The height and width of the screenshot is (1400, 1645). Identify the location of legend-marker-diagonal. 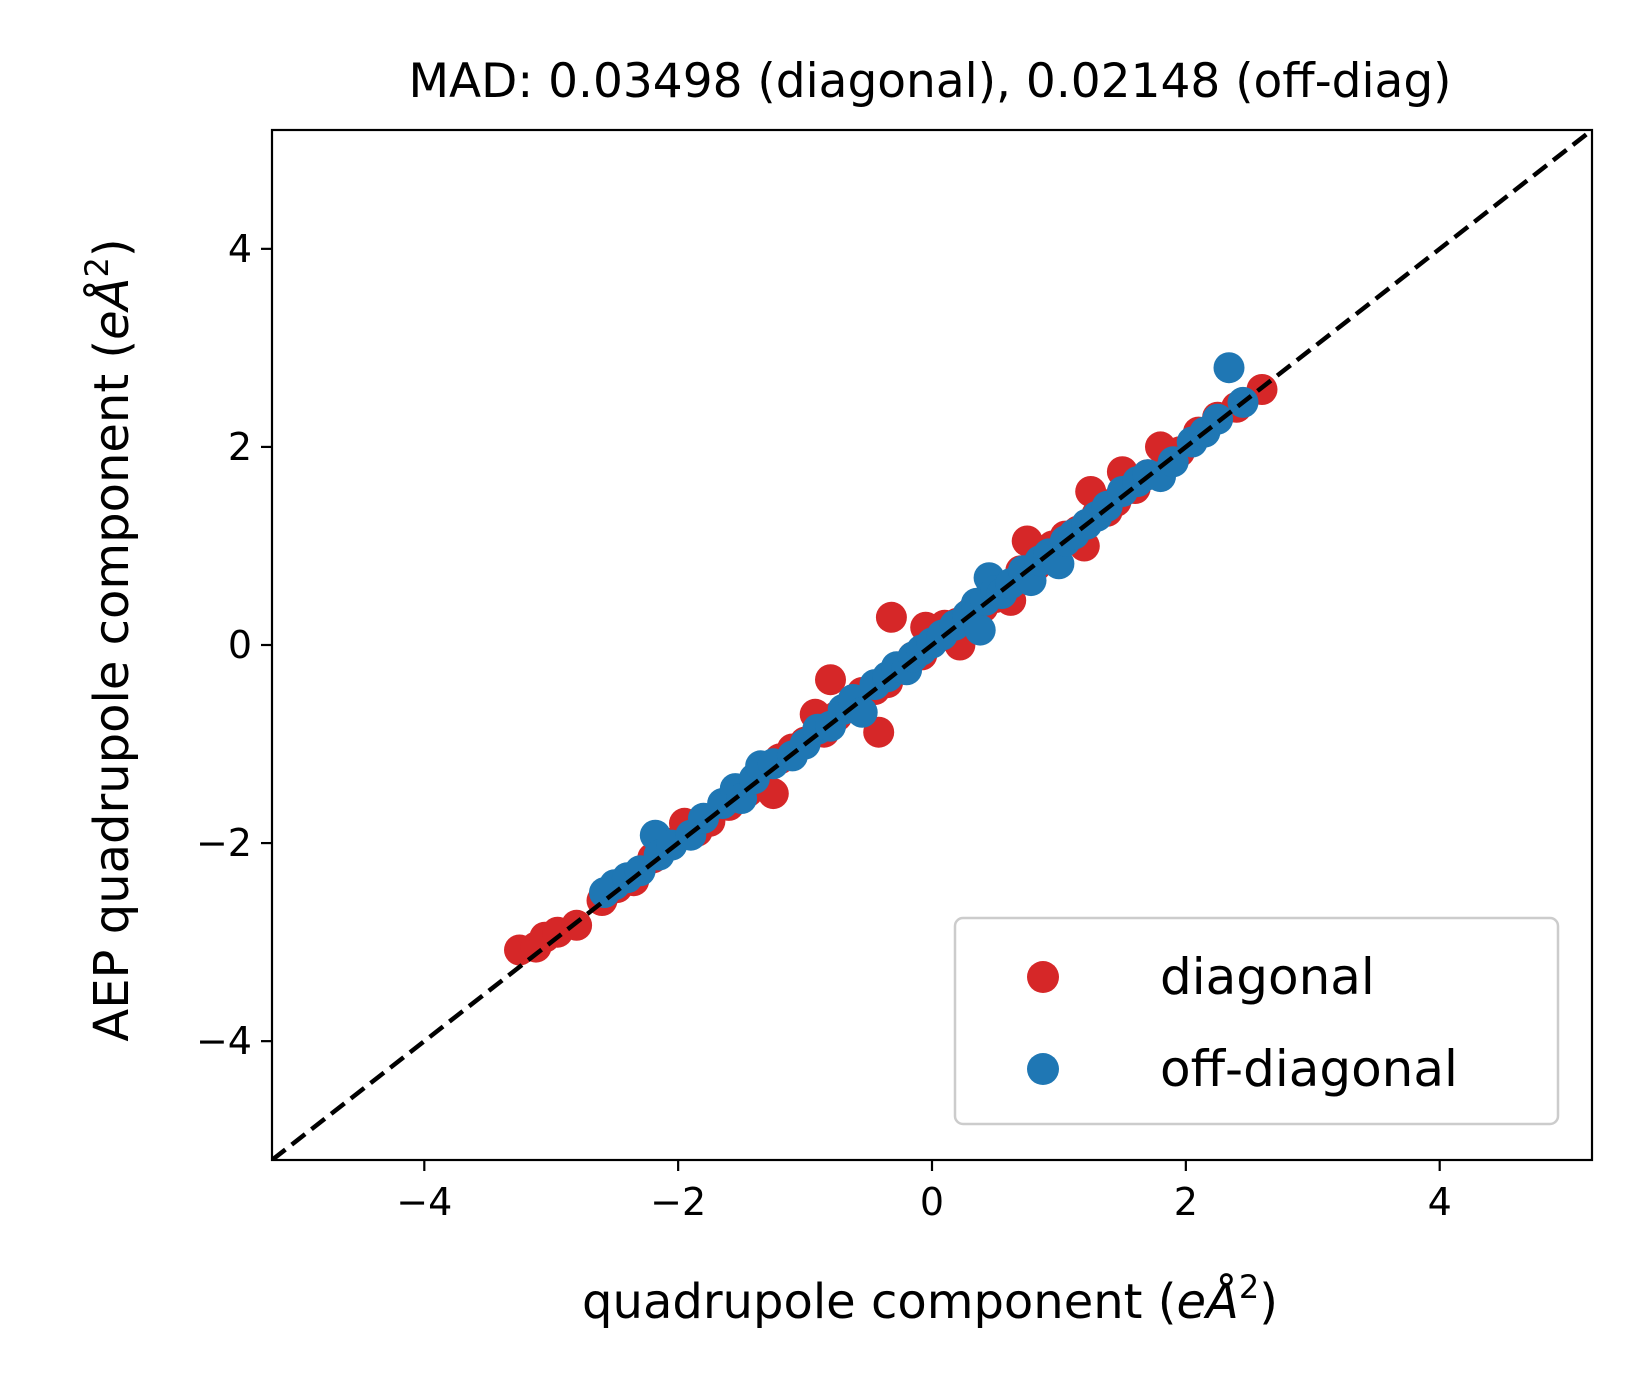
(1043, 977).